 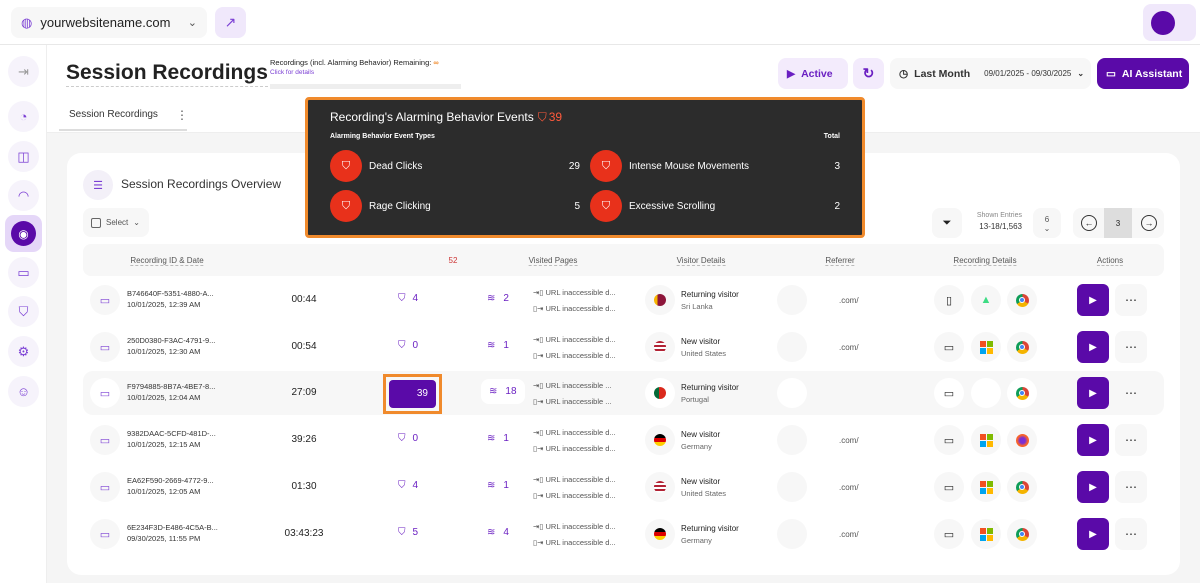 What do you see at coordinates (710, 534) in the screenshot?
I see `visitor-details: Returning visitor Germany` at bounding box center [710, 534].